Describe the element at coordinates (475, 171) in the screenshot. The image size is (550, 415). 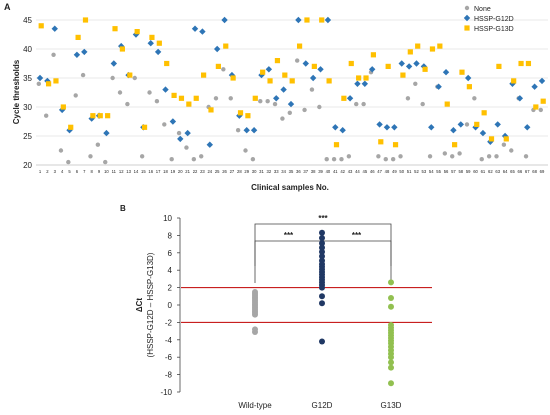
I see `x-tick-label: 60` at that location.